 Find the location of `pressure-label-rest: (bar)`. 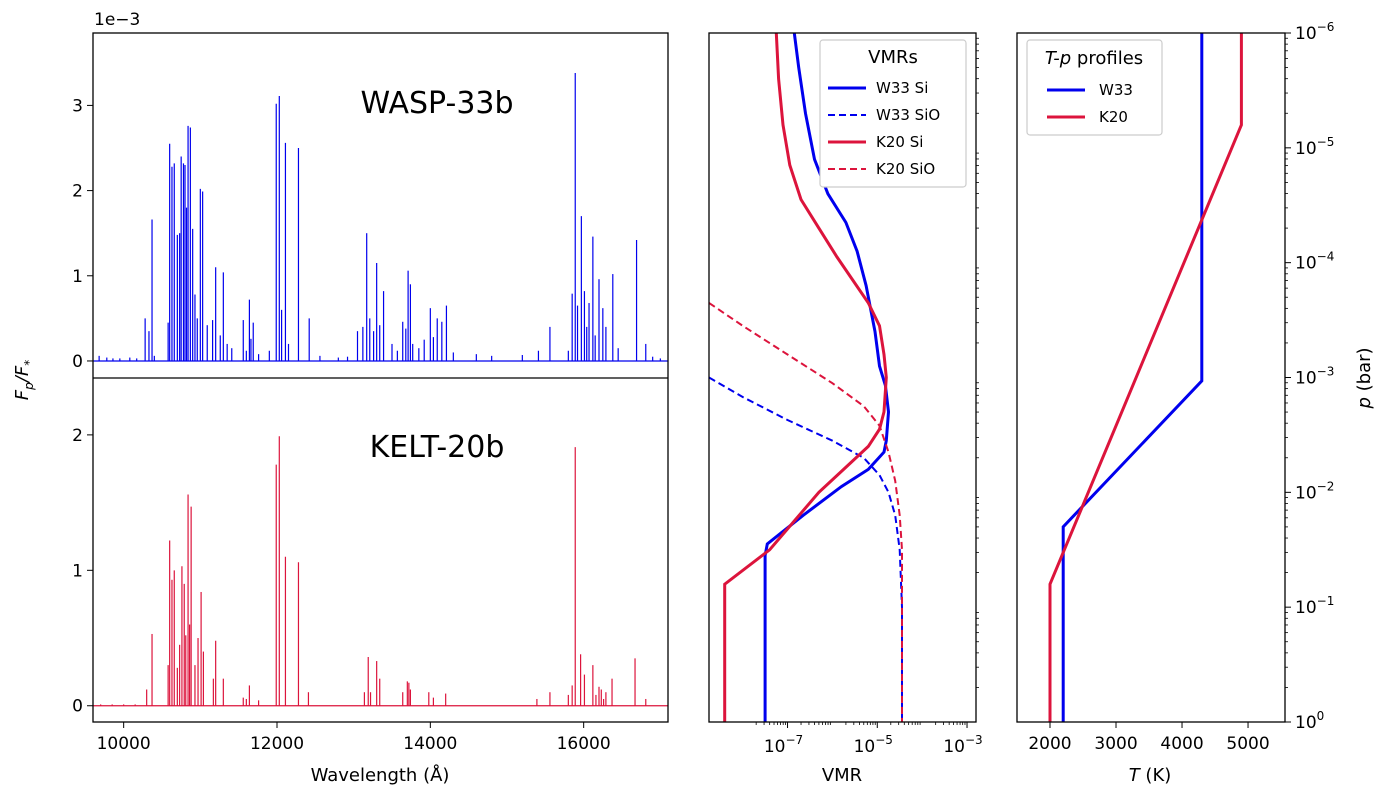

pressure-label-rest: (bar) is located at coordinates (1364, 372).